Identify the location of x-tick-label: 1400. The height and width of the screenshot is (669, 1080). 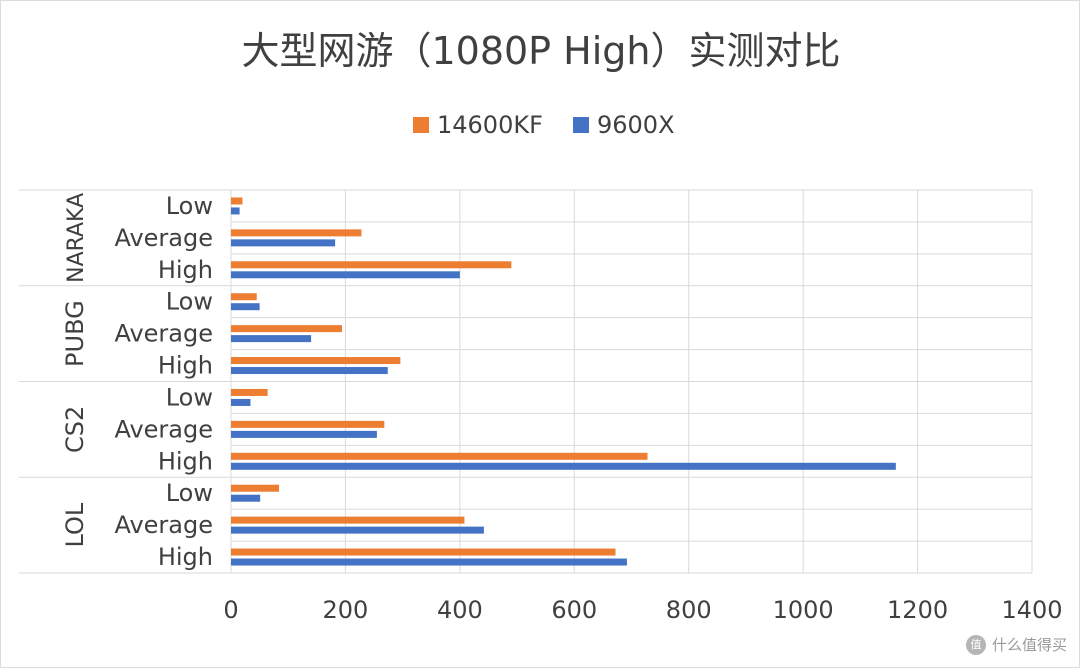
(1031, 610).